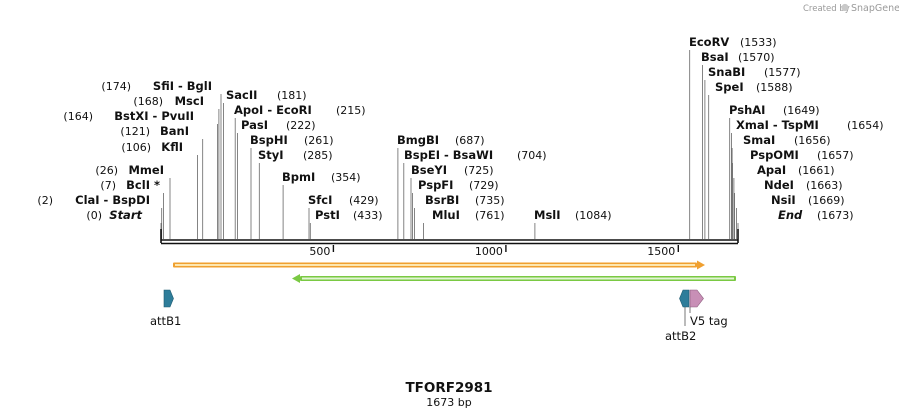  Describe the element at coordinates (112, 200) in the screenshot. I see `site-name-clai-bspdi: ClaI - BspDI` at that location.